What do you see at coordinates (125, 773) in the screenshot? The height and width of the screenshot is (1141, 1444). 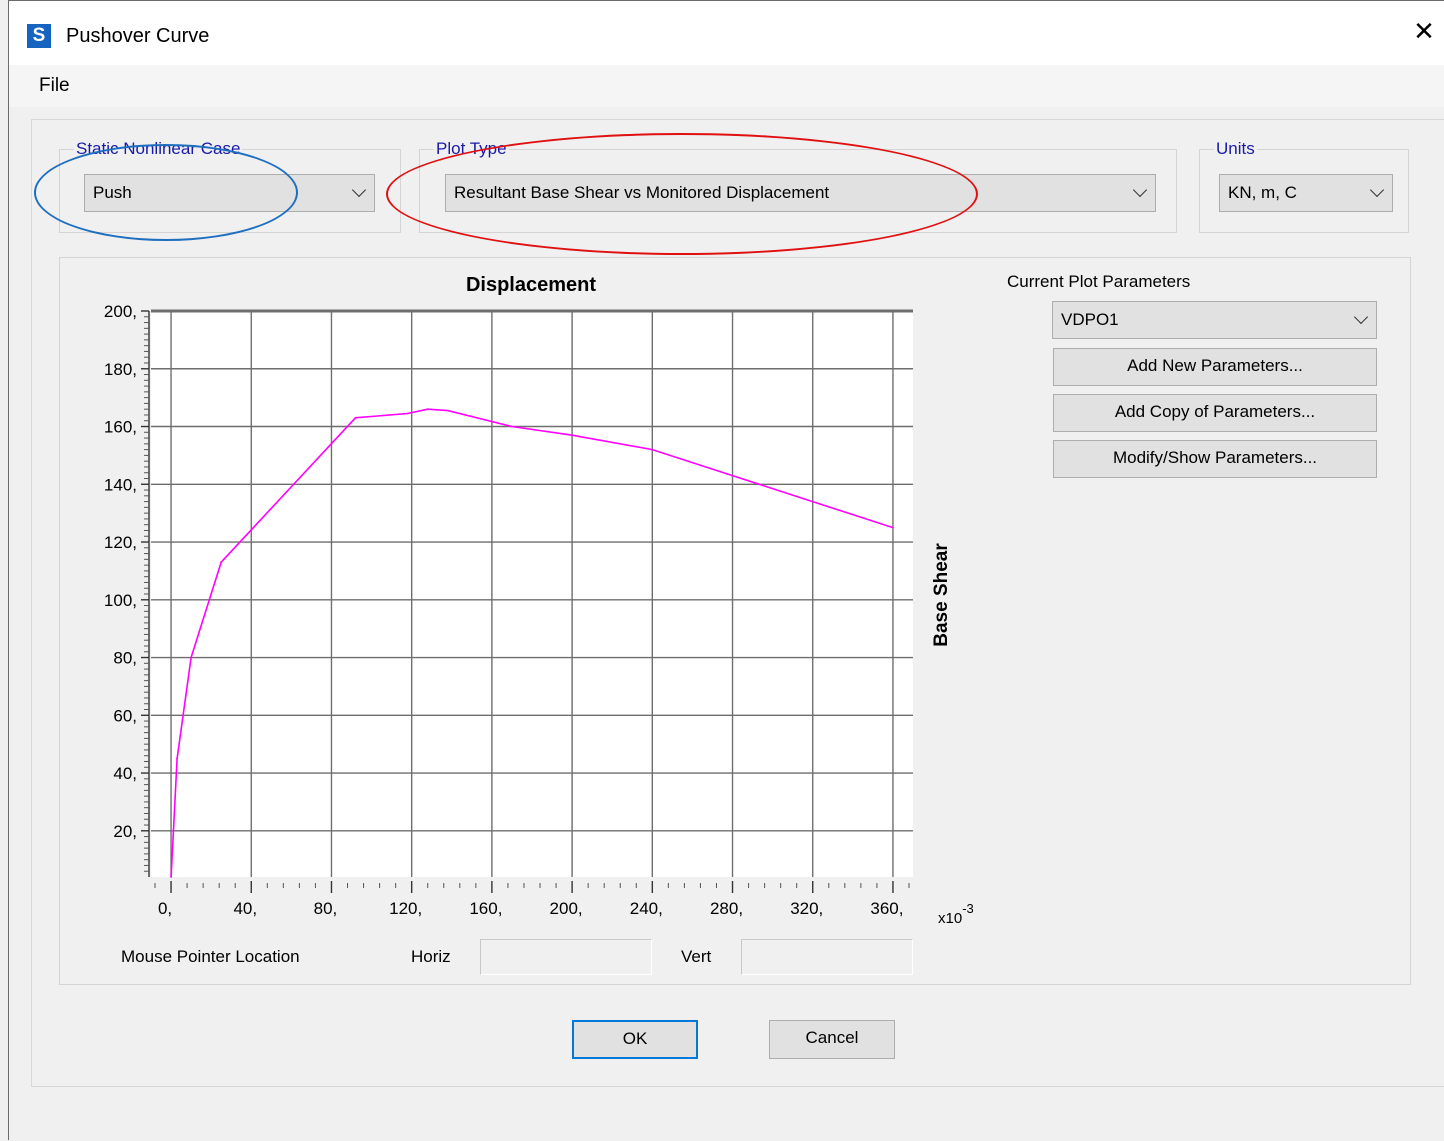 I see `y-tick-label: 40,` at bounding box center [125, 773].